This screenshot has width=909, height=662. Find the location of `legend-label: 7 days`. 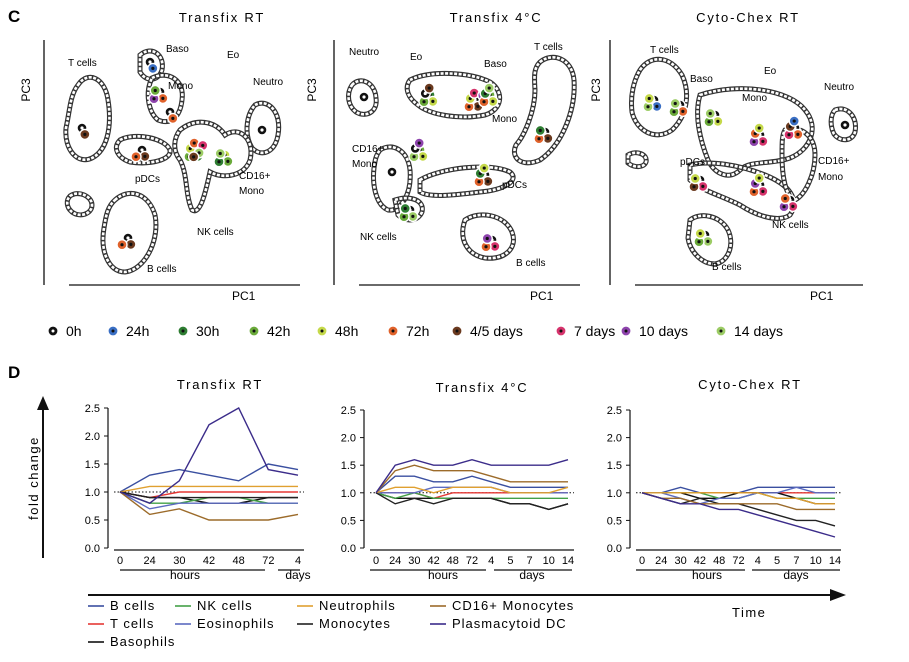

legend-label: 7 days is located at coordinates (594, 331).